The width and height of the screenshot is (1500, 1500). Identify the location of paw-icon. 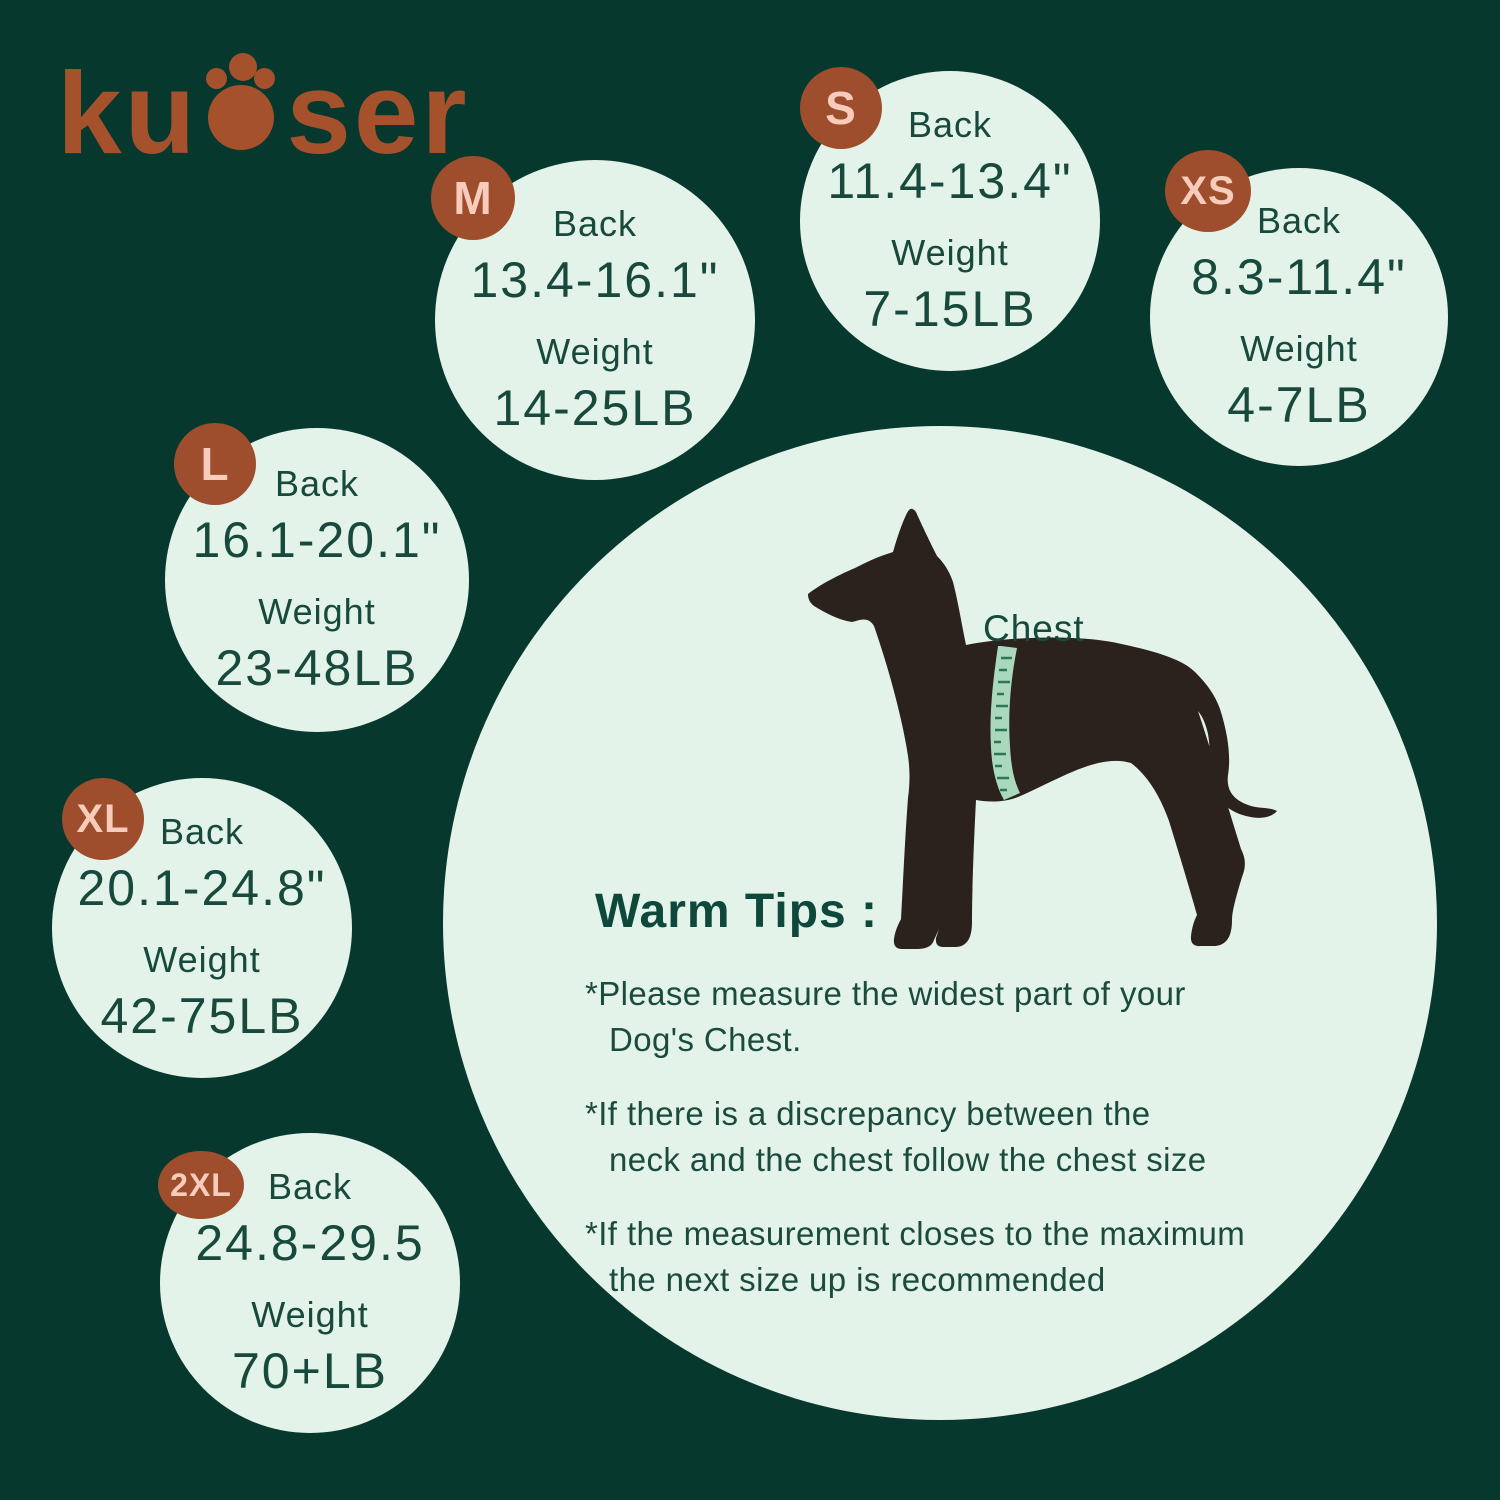
(242, 101).